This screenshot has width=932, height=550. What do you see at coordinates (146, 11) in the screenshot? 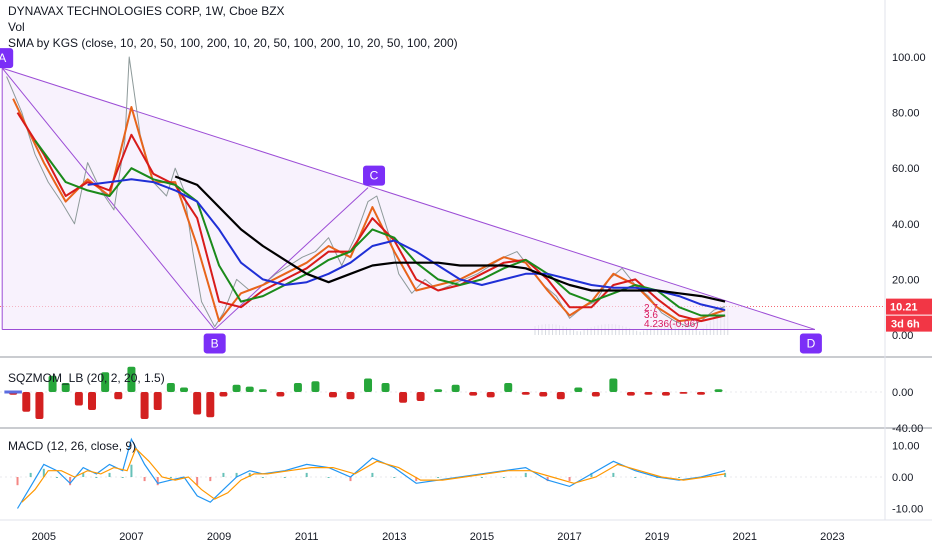
I see `symbol-title: DYNAVAX TECHNOLOGIES CORP, 1W, Cboe BZX` at bounding box center [146, 11].